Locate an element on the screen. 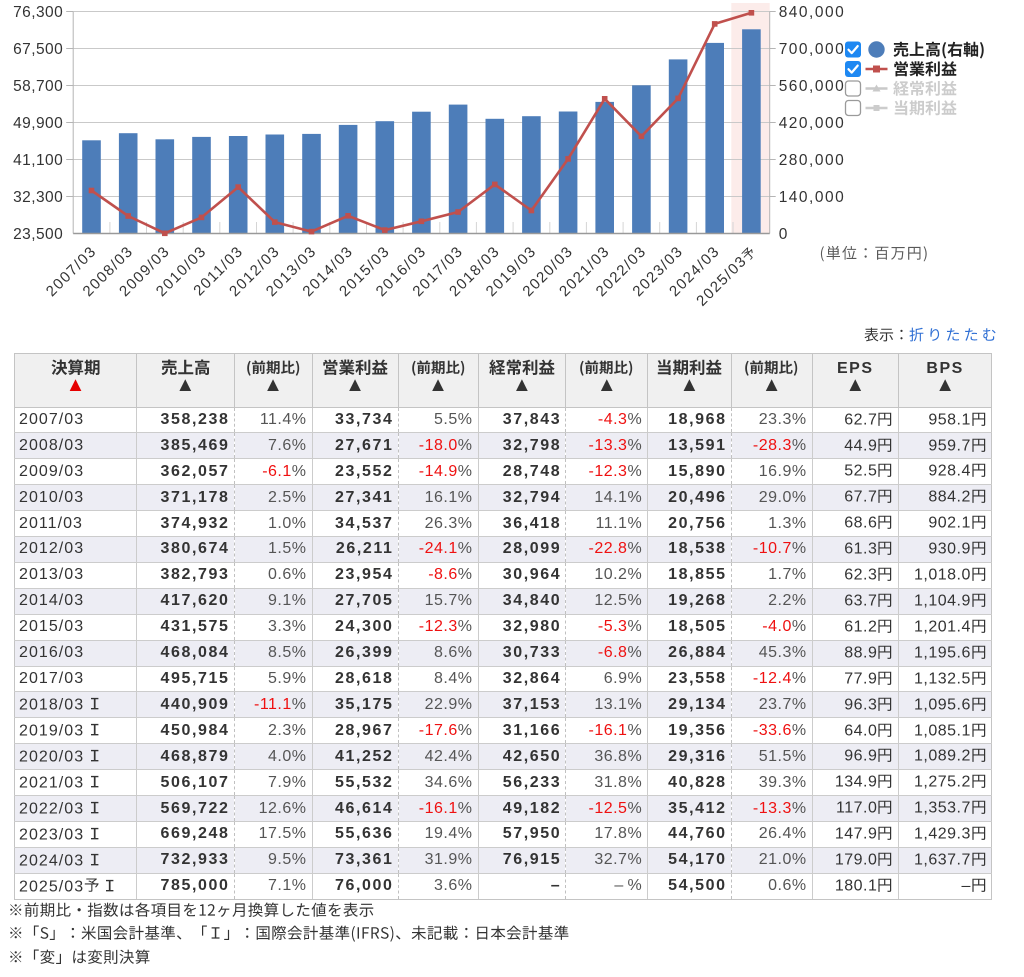 Image resolution: width=1024 pixels, height=977 pixels. svg-text: 58,700 is located at coordinates (38, 86).